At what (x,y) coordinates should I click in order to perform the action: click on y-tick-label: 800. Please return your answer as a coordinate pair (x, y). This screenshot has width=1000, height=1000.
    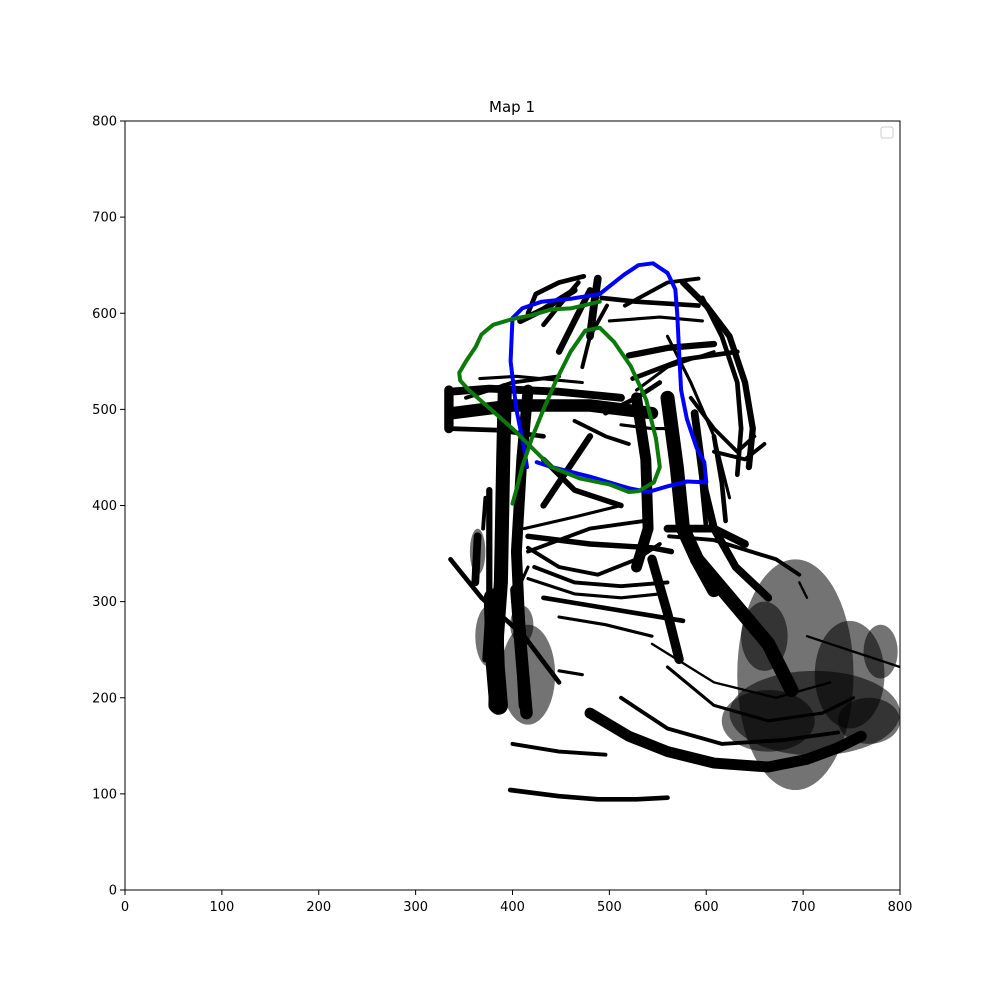
    Looking at the image, I should click on (104, 122).